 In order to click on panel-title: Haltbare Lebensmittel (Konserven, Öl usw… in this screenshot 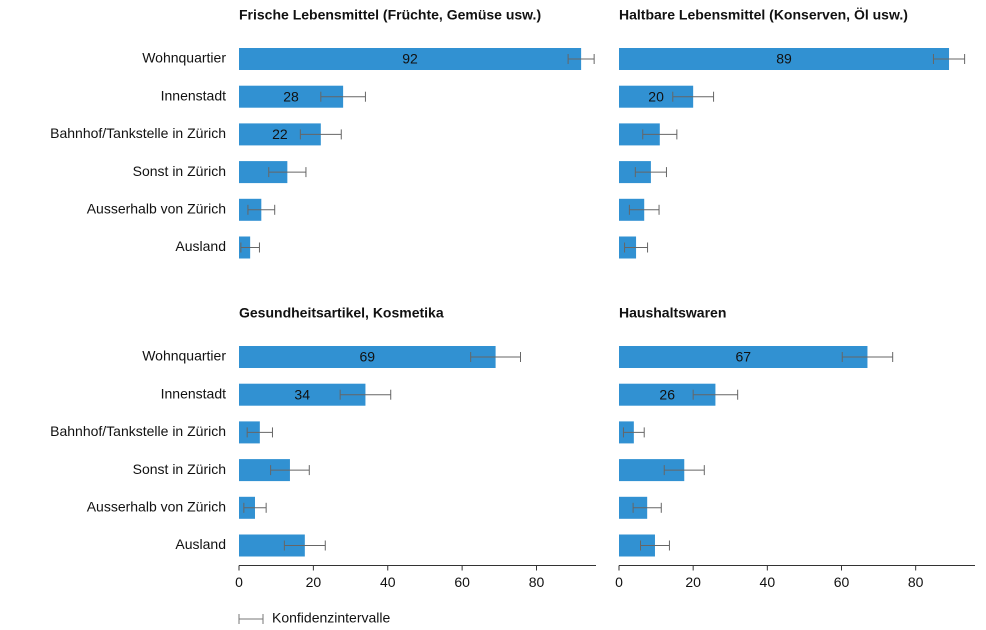, I will do `click(763, 15)`.